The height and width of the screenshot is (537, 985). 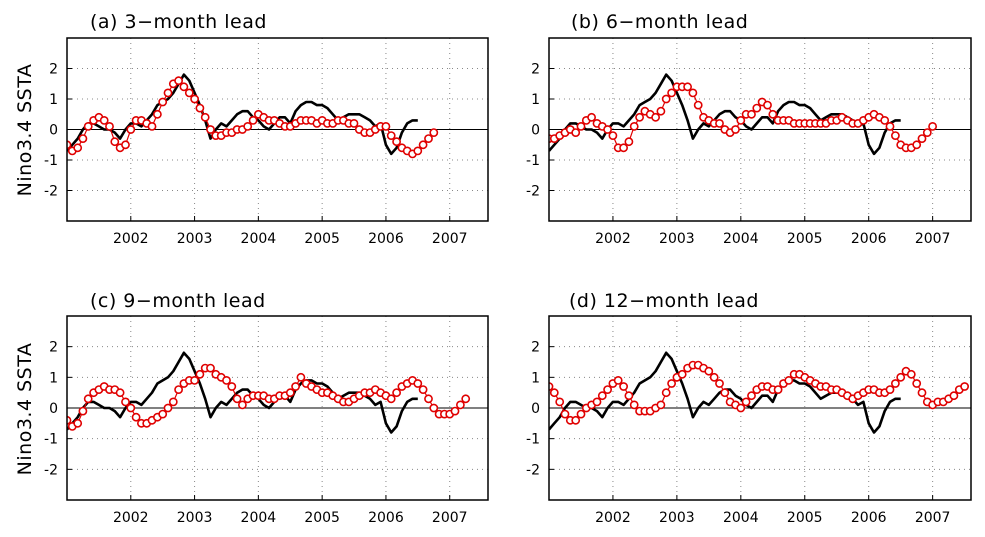 I want to click on panel-d-ytick-label-0: 0, so click(x=535, y=409).